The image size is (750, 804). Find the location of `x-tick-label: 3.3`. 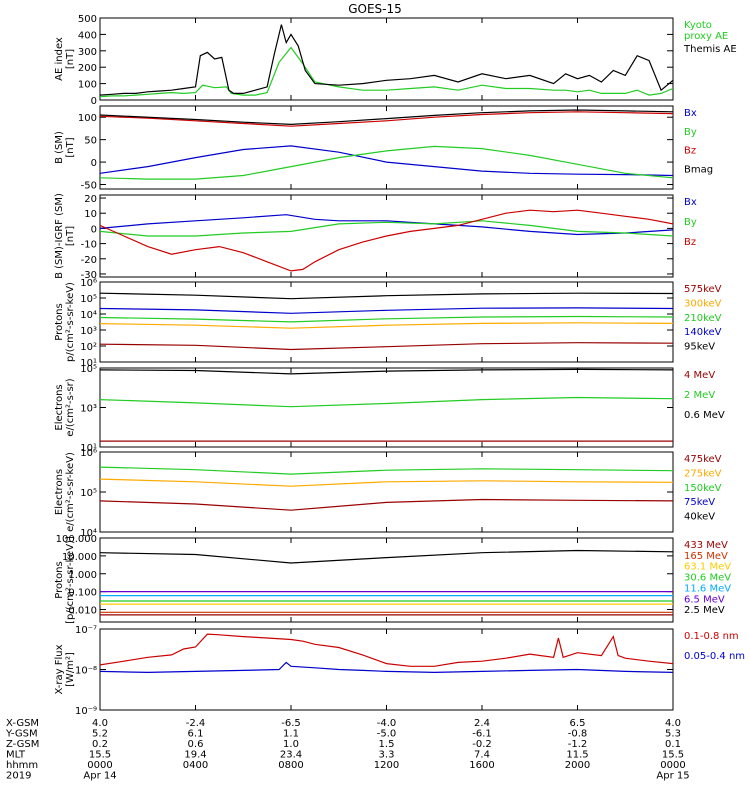

x-tick-label: 3.3 is located at coordinates (387, 755).